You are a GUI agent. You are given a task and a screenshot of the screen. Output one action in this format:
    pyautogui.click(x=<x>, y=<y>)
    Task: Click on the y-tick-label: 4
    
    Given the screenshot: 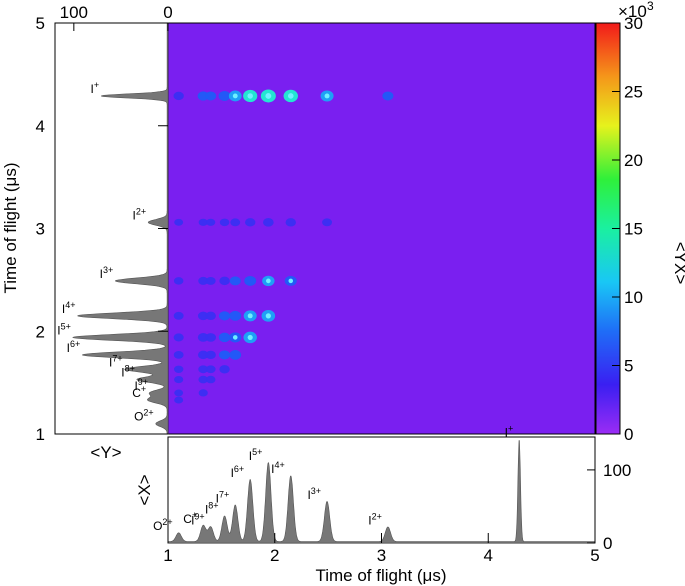 What is the action you would take?
    pyautogui.click(x=40, y=126)
    